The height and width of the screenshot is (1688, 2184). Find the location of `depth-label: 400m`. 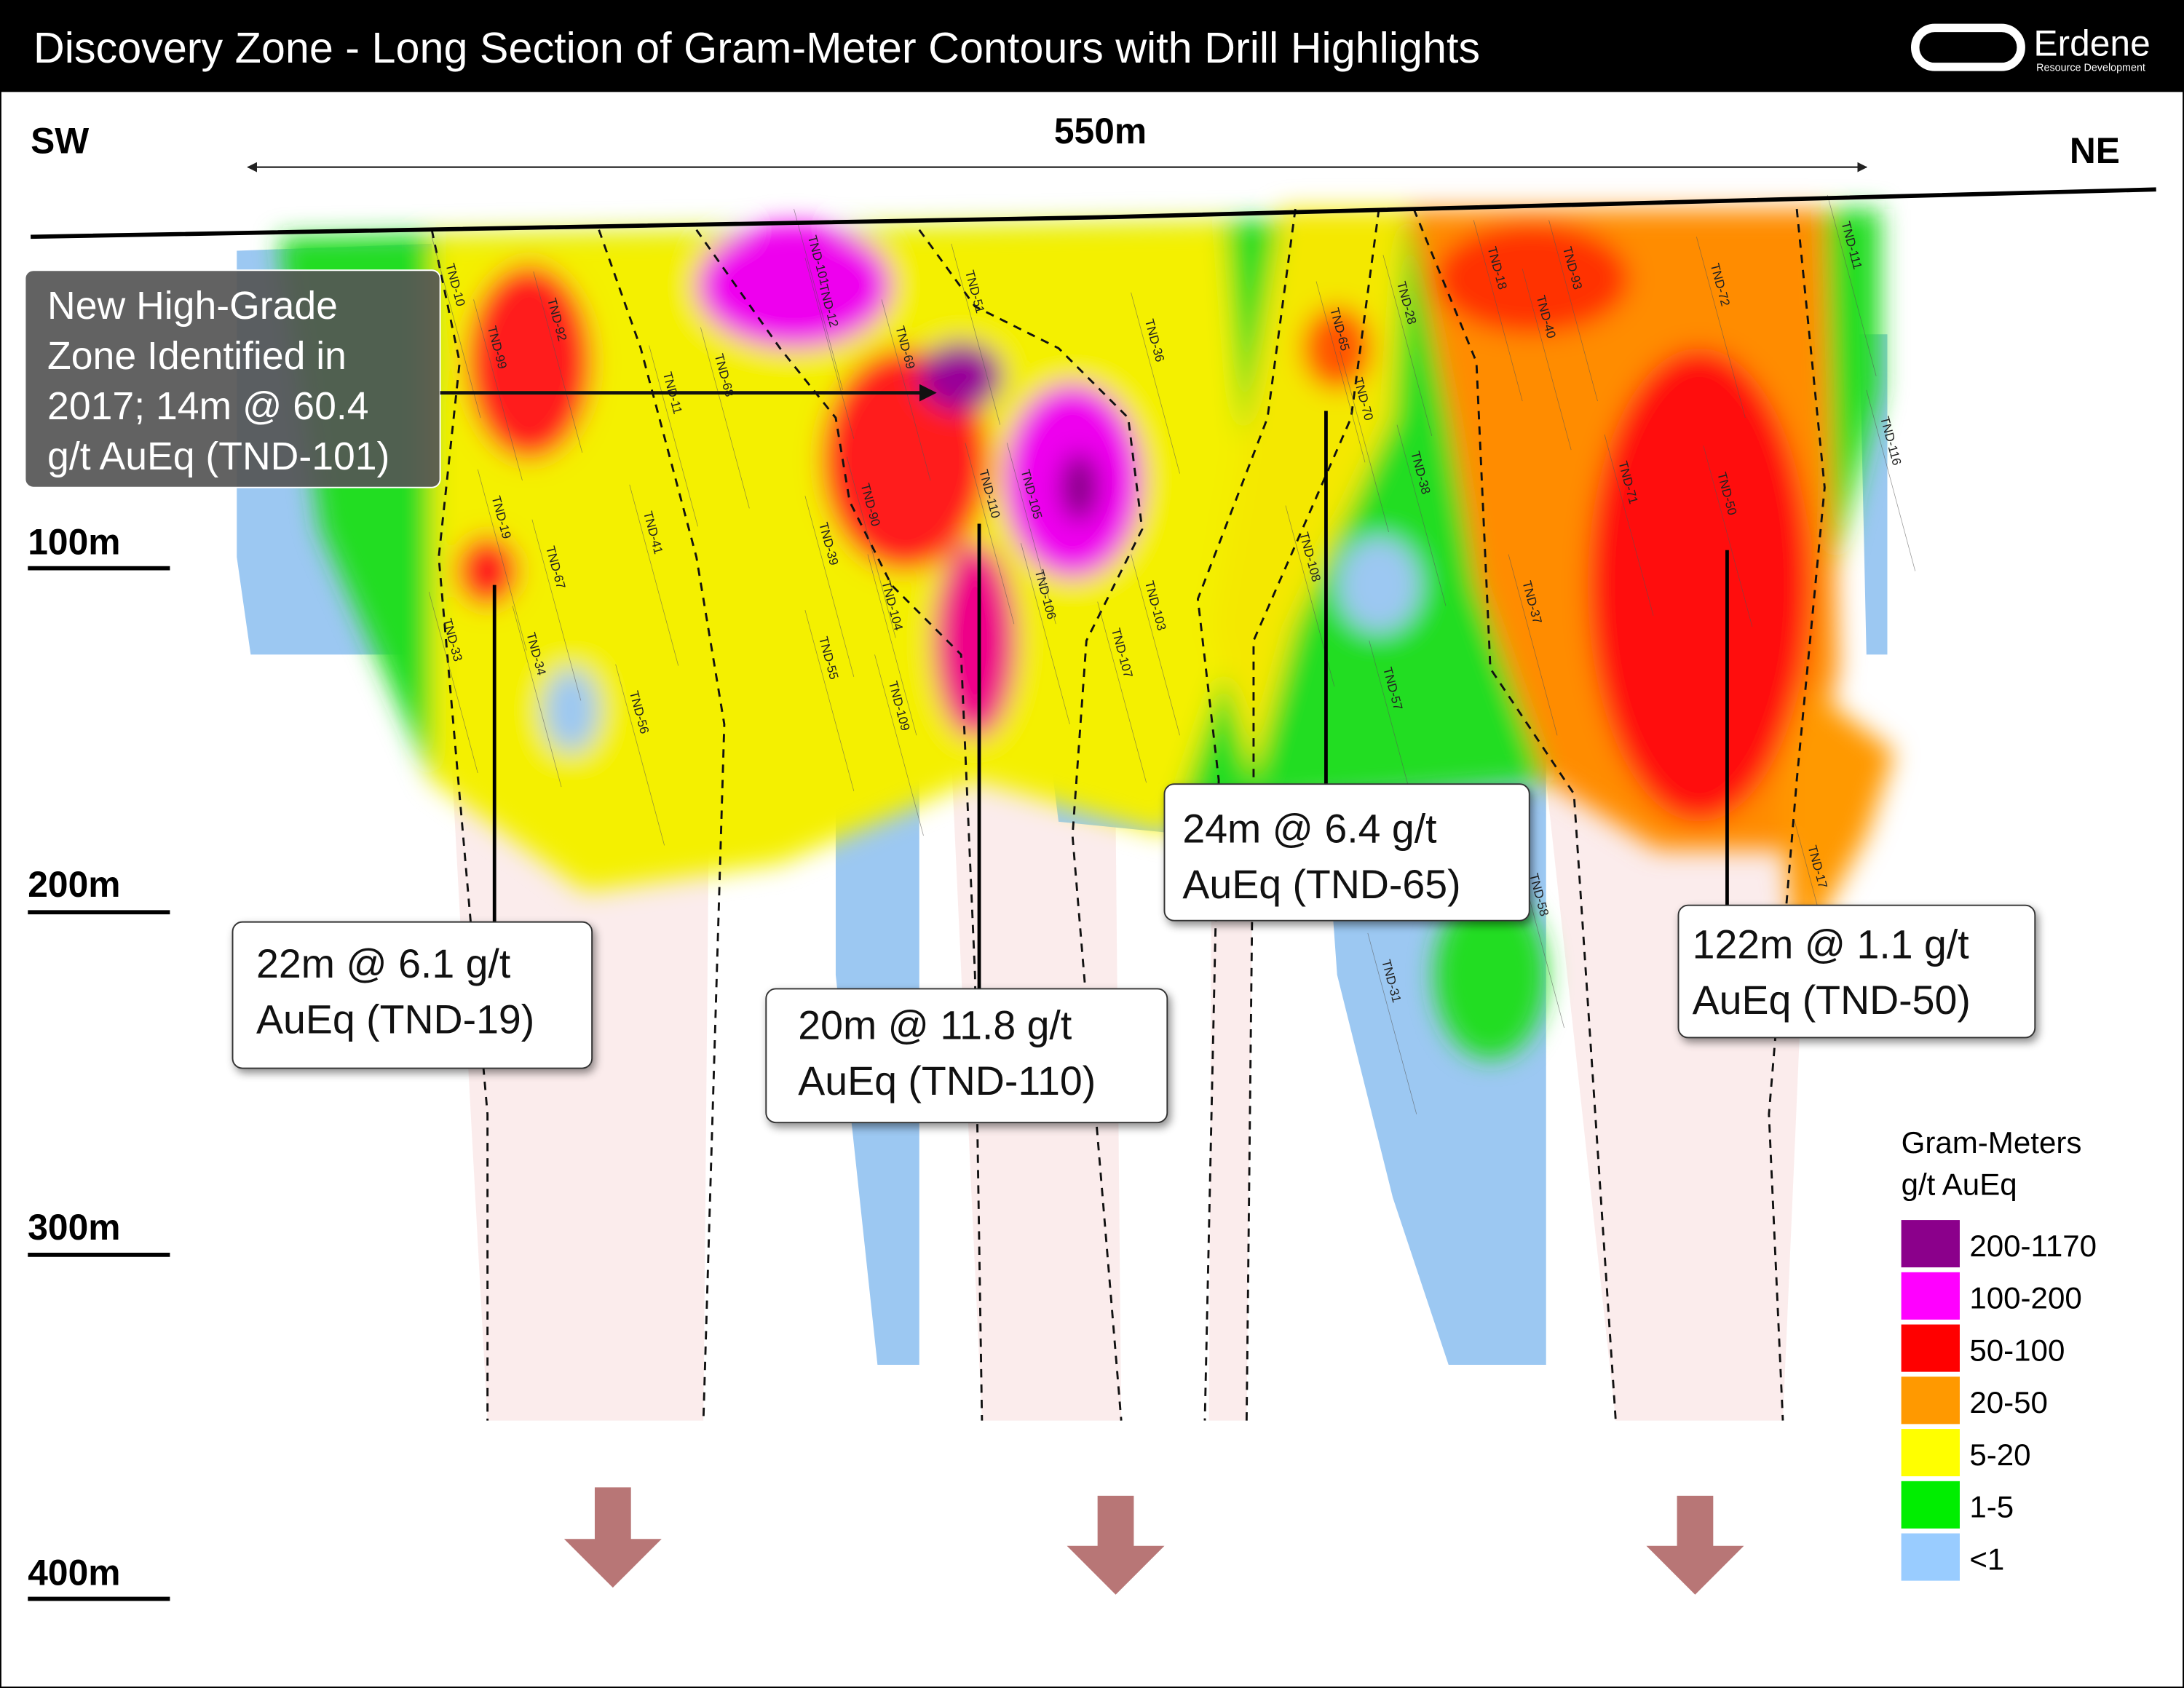

depth-label: 400m is located at coordinates (74, 1572).